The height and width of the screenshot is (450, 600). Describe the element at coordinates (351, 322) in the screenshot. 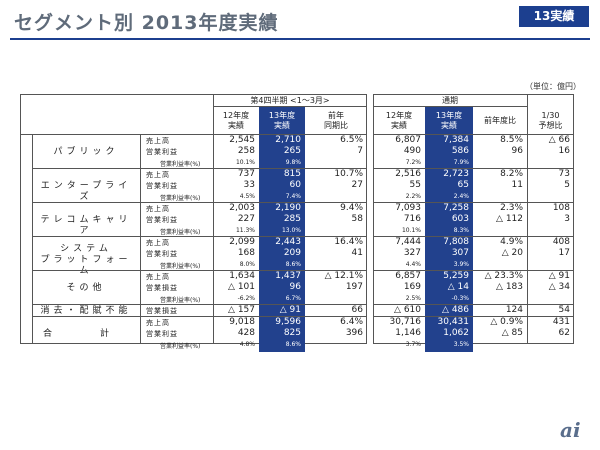

I see `table-cell: 6.4%` at that location.